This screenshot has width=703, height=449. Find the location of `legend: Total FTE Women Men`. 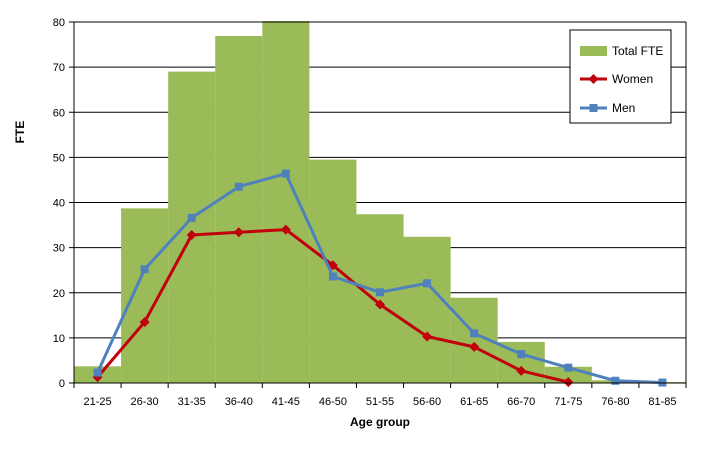

legend: Total FTE Women Men is located at coordinates (620, 76).